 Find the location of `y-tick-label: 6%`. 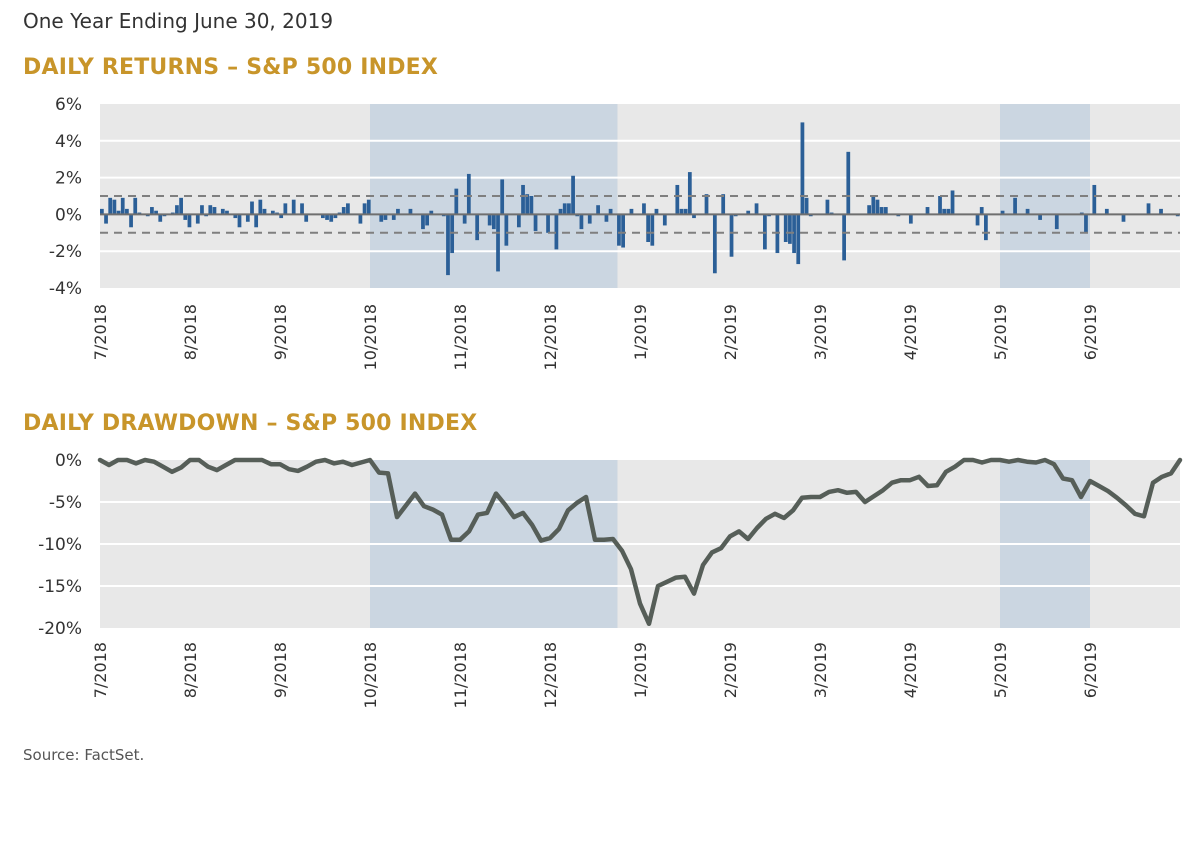

y-tick-label: 6% is located at coordinates (68, 105).